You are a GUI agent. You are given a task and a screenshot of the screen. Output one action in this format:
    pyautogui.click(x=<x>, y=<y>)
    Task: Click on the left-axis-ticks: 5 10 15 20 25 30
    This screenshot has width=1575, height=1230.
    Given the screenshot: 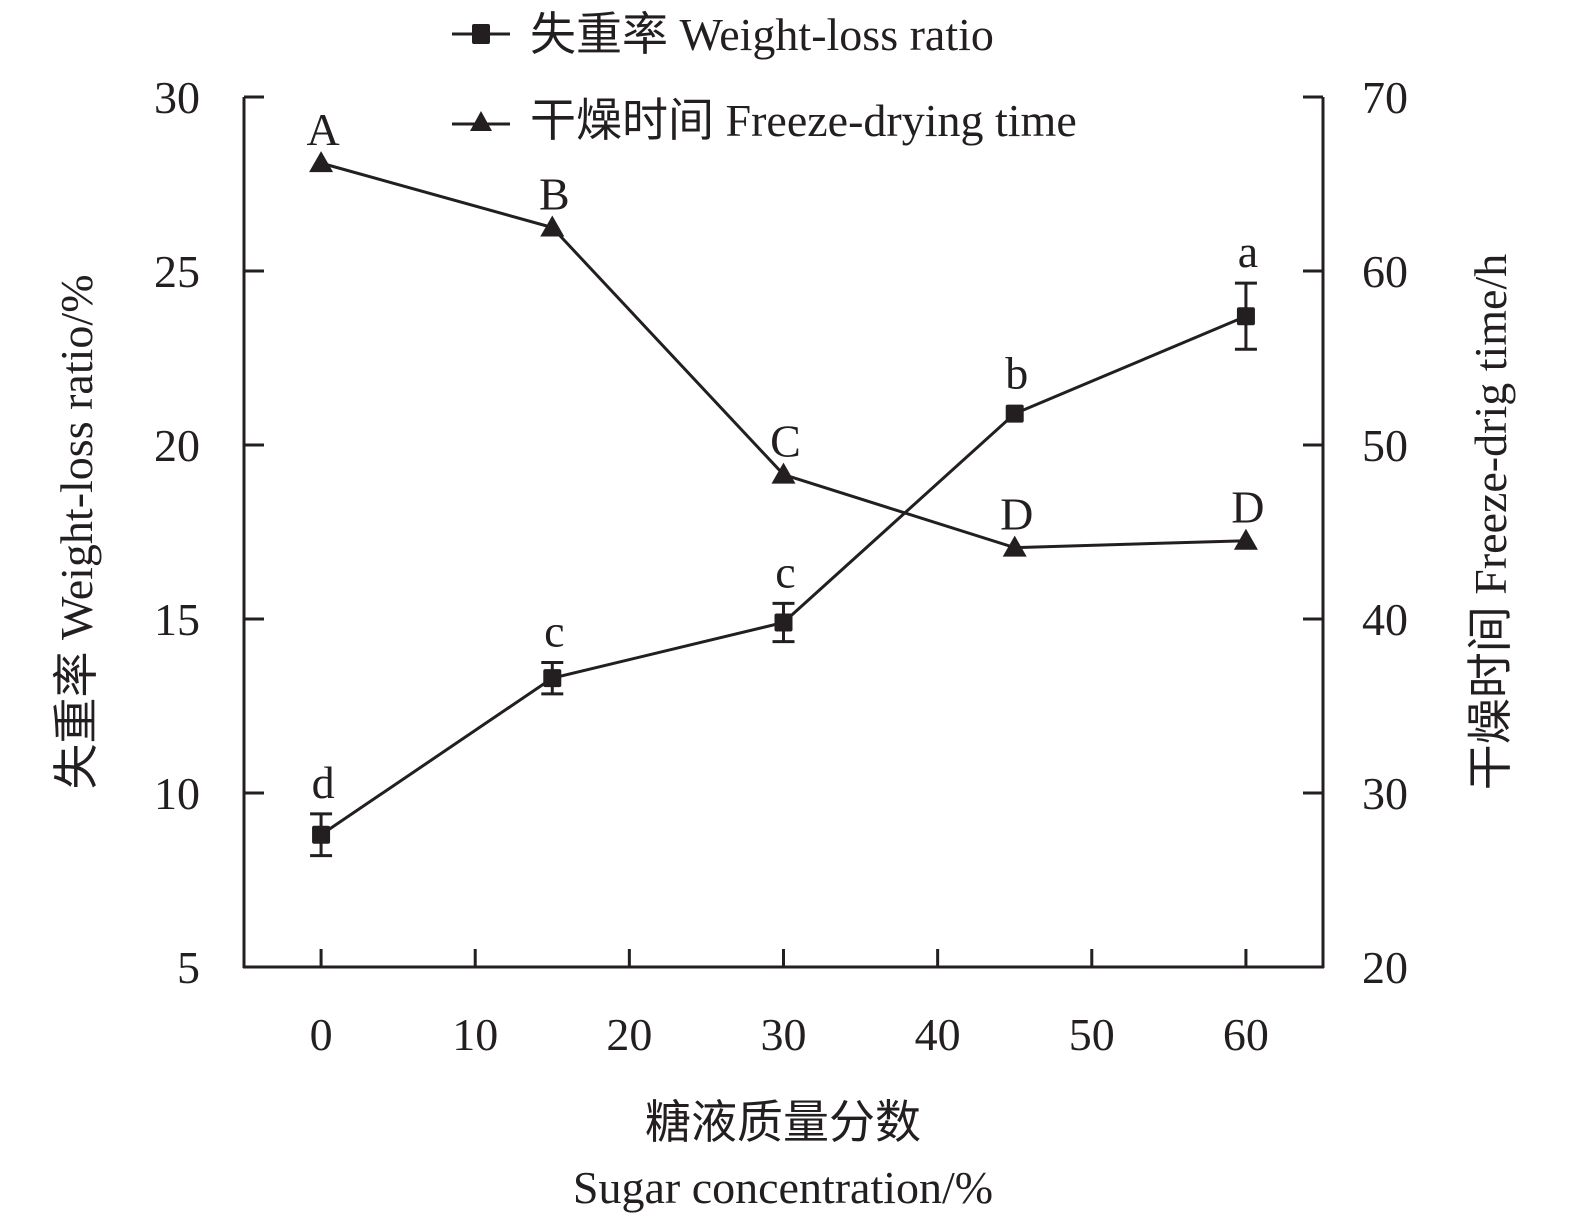 What is the action you would take?
    pyautogui.click(x=209, y=532)
    